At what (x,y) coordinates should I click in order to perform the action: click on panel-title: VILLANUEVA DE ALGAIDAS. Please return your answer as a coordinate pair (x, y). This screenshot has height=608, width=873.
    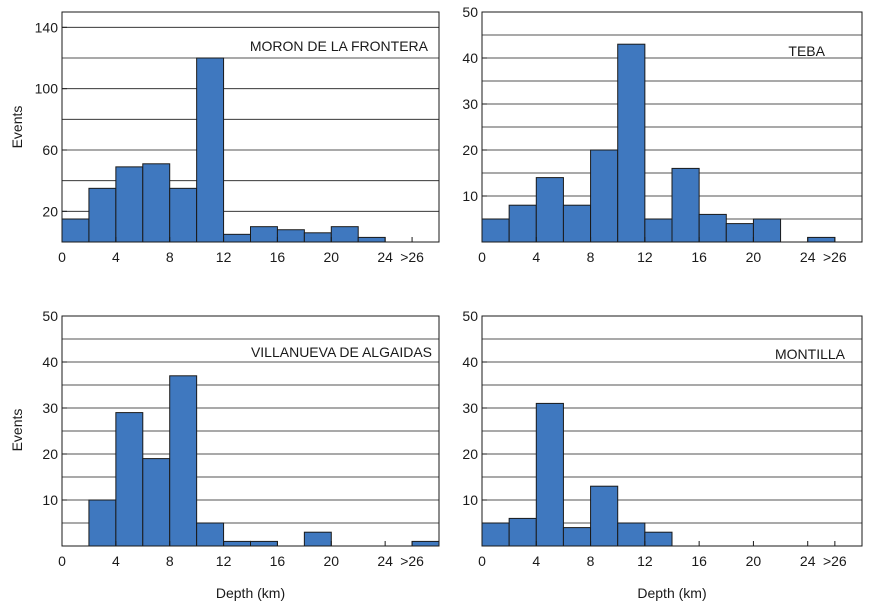
    Looking at the image, I should click on (341, 352).